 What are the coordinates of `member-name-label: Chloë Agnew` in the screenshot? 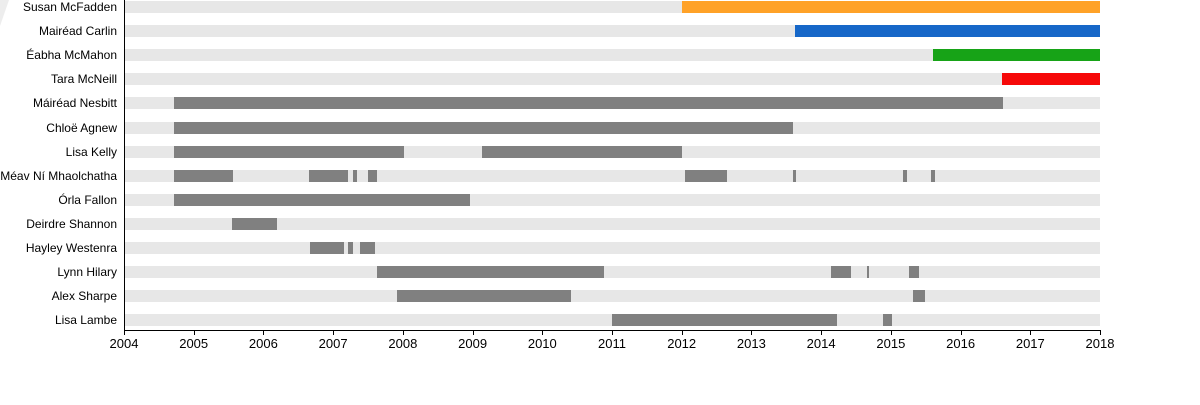 It's located at (81, 128).